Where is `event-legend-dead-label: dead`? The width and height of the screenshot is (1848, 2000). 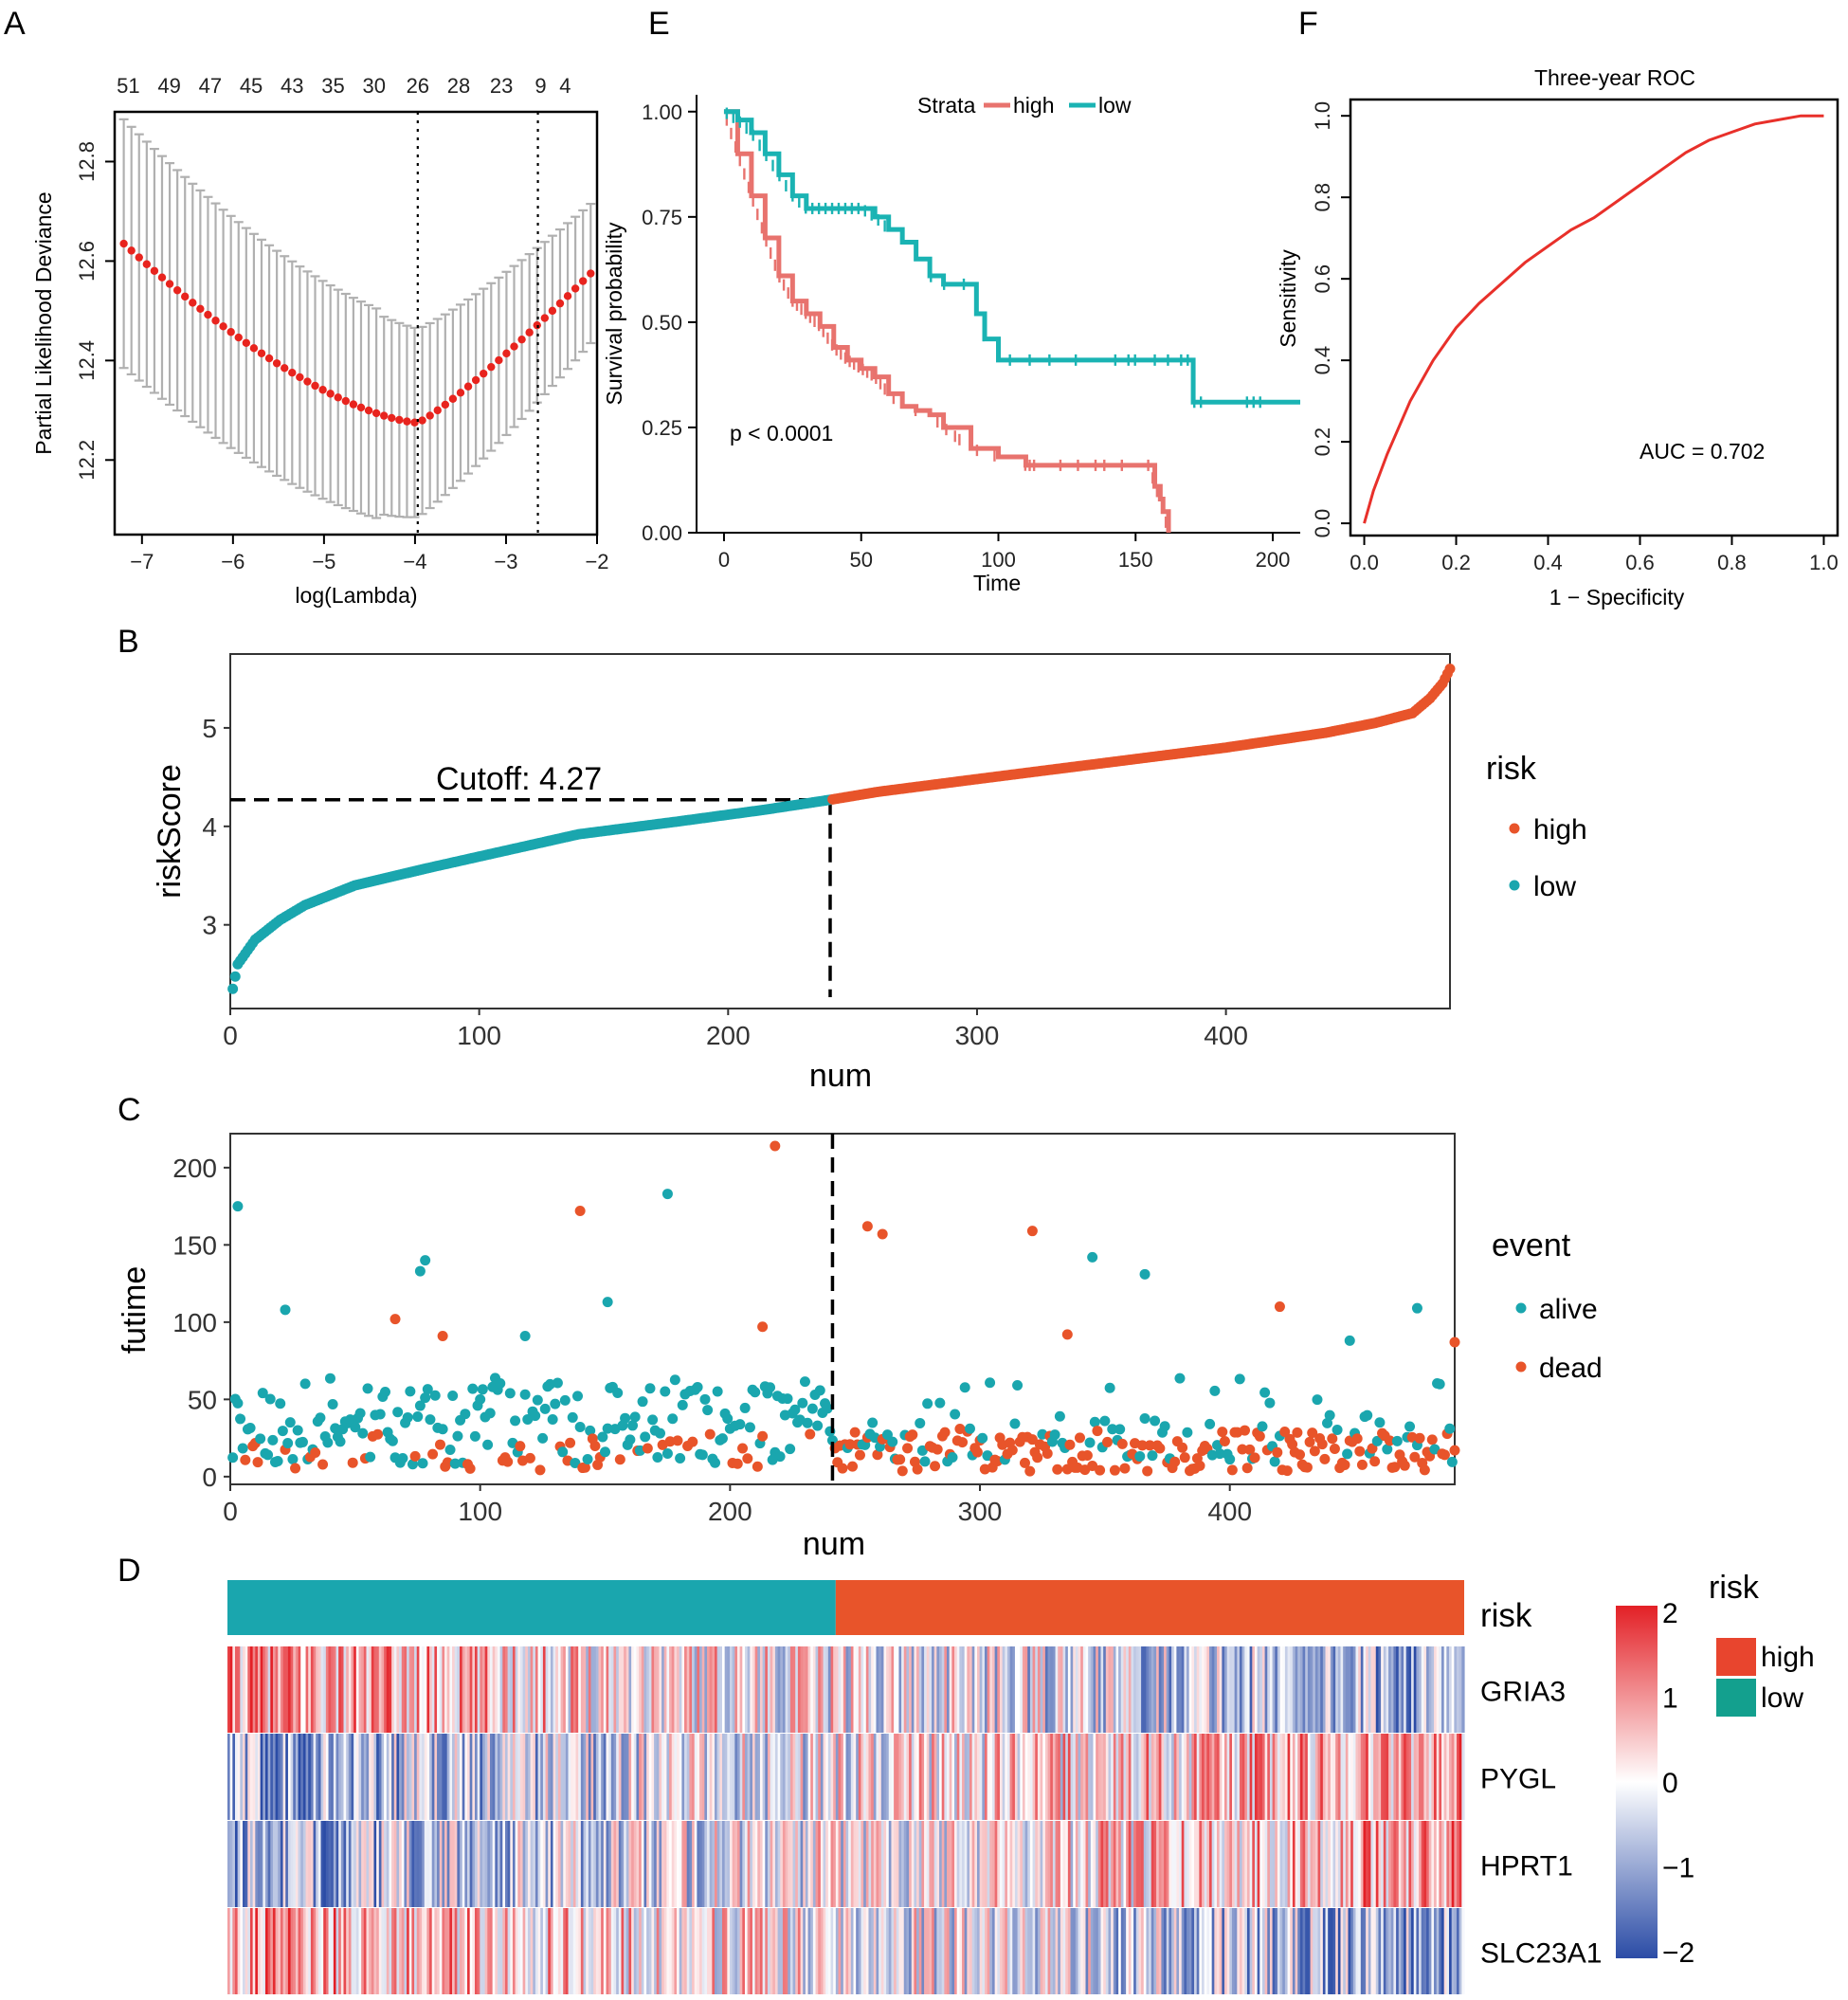 event-legend-dead-label: dead is located at coordinates (1571, 1368).